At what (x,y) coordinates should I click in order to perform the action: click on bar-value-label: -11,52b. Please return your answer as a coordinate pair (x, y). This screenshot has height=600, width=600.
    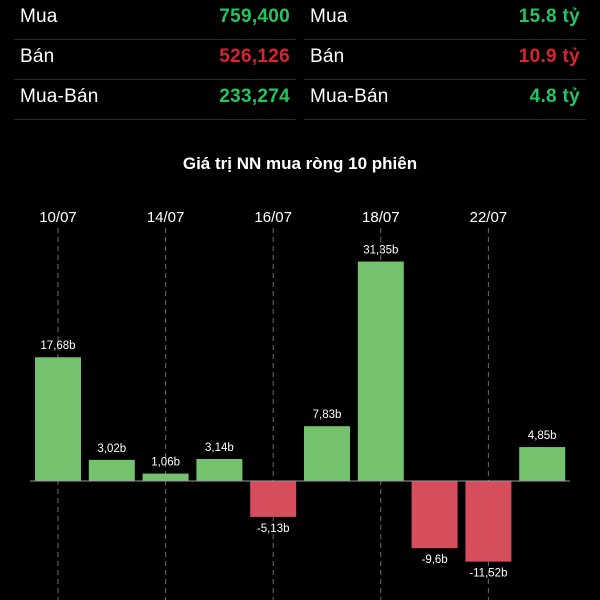
    Looking at the image, I should click on (488, 574).